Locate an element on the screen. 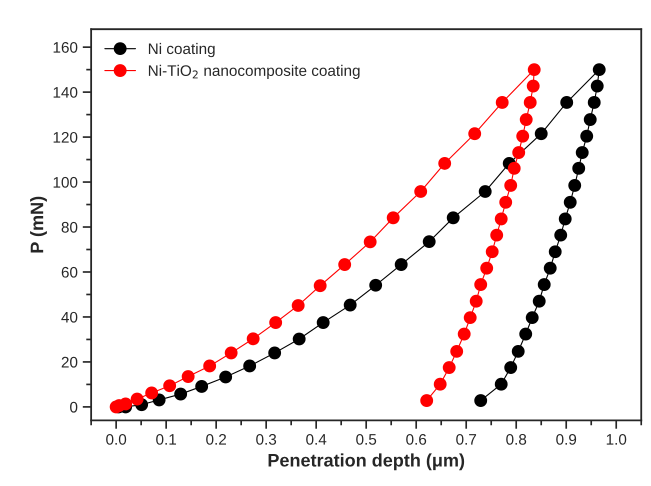 This screenshot has height=486, width=651. x-tick-label: 0.6 is located at coordinates (416, 439).